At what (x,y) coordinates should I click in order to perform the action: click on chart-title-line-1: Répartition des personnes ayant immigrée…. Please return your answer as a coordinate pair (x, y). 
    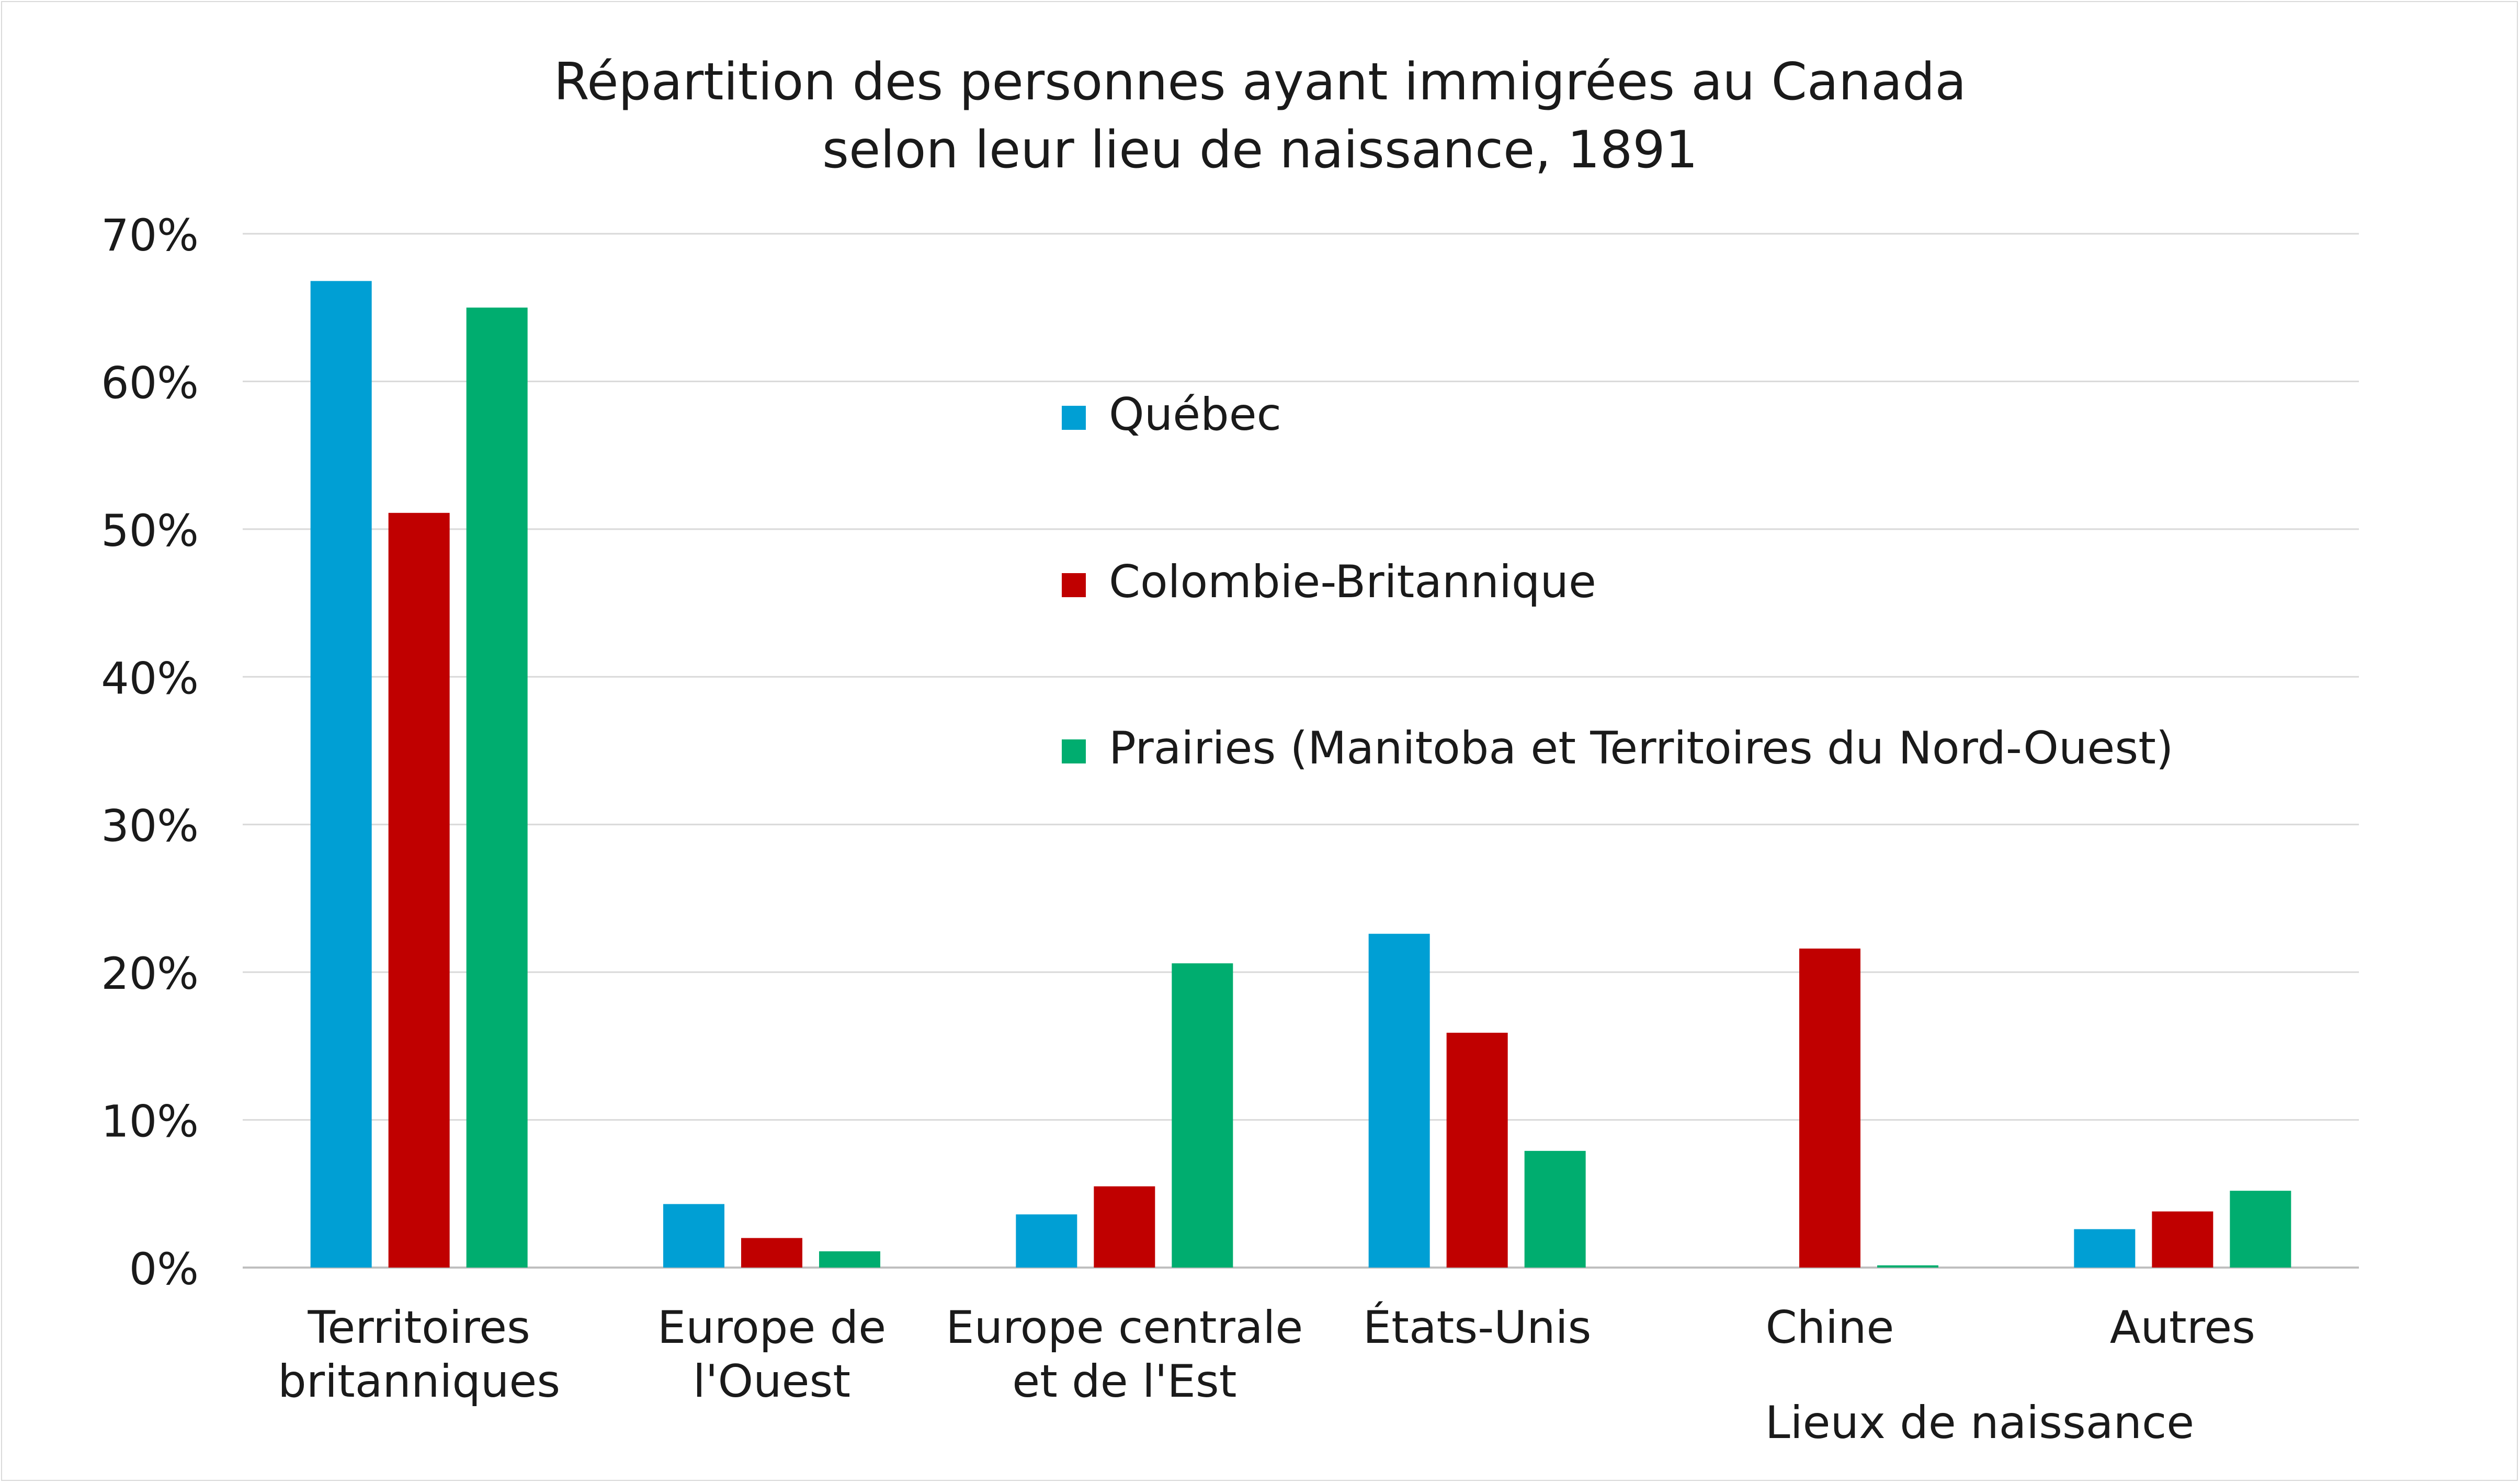
    Looking at the image, I should click on (1260, 82).